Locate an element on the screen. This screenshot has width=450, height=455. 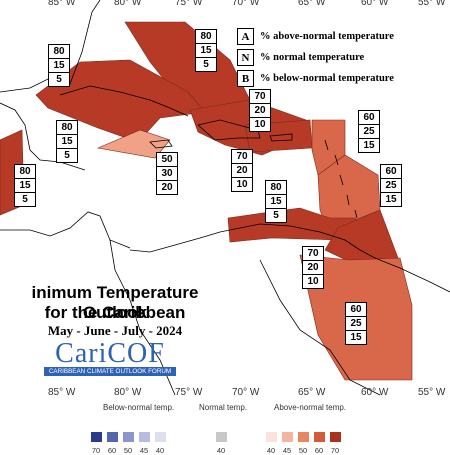
region-windward is located at coordinates (349, 193).